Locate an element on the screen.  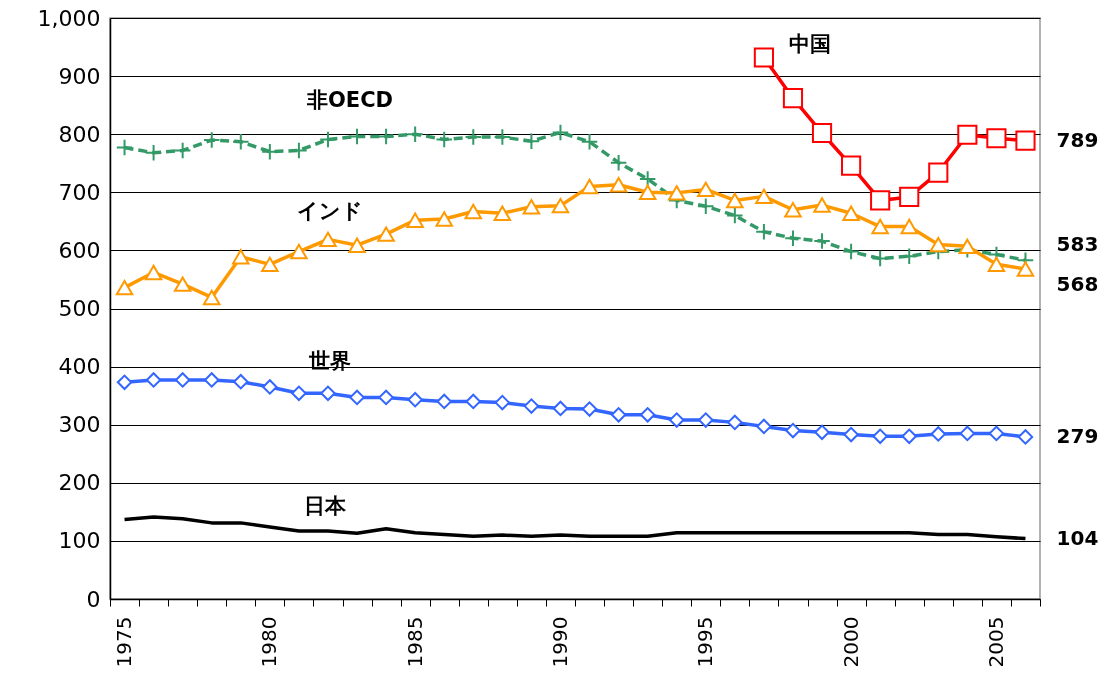
series-label: 日本 is located at coordinates (325, 506).